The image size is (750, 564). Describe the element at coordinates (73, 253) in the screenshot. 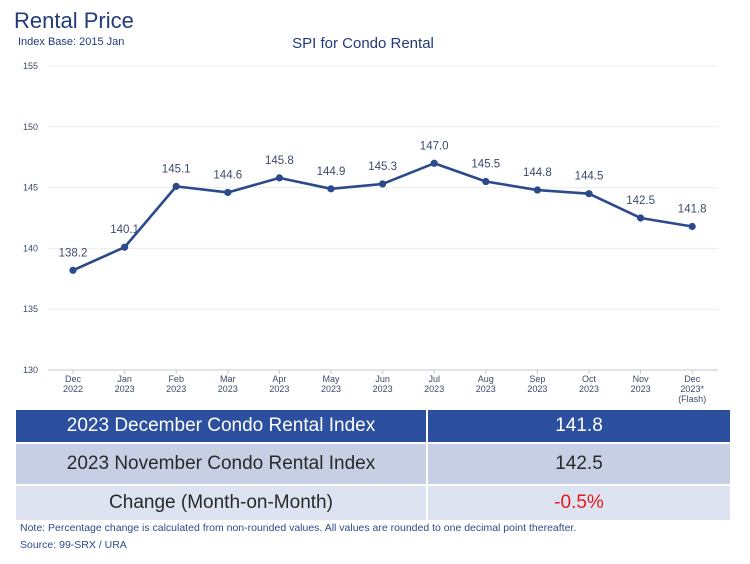

I see `data-label: 138.2` at that location.